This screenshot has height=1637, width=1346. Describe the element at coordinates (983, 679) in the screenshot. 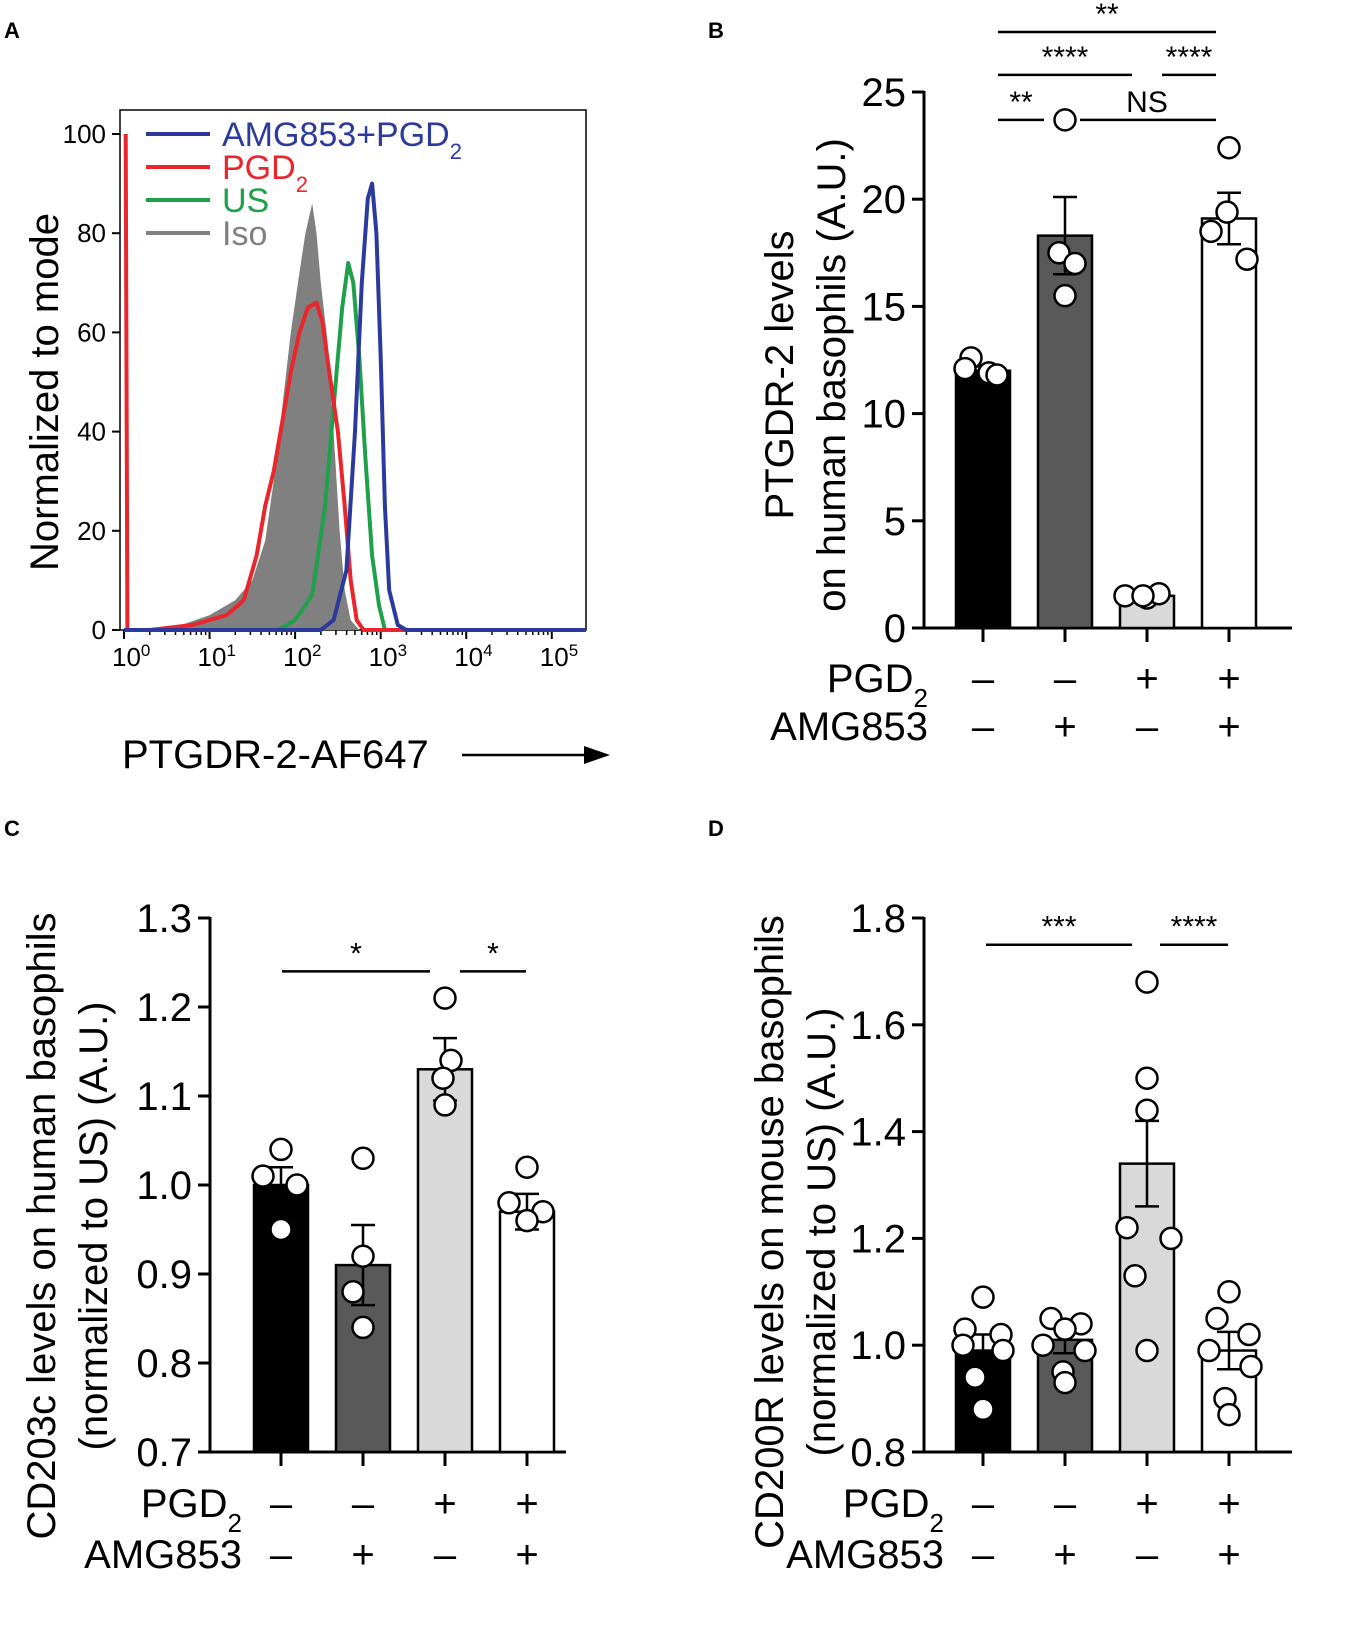

I see `panel-b-condition-pgd2-value: –` at that location.